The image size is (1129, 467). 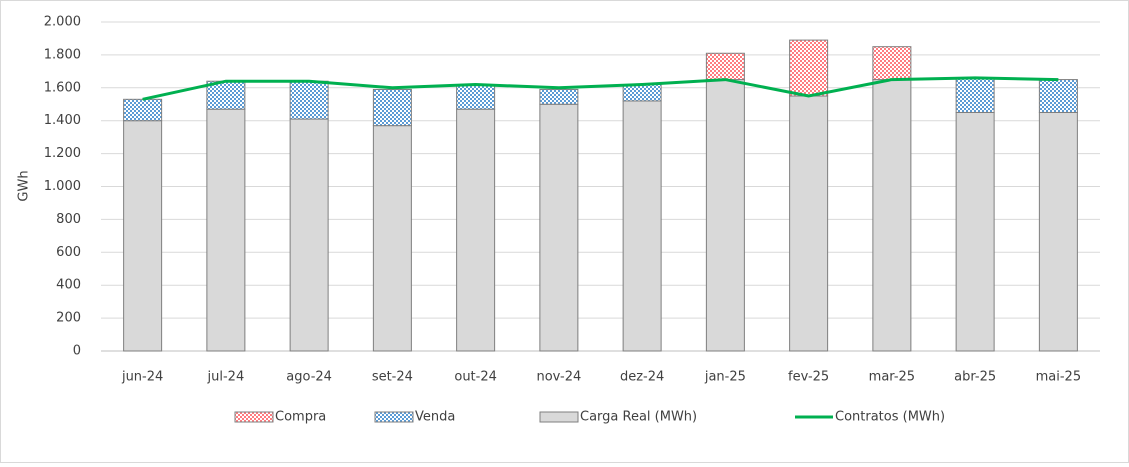 What do you see at coordinates (808, 377) in the screenshot?
I see `x-tick-label: fev-25` at bounding box center [808, 377].